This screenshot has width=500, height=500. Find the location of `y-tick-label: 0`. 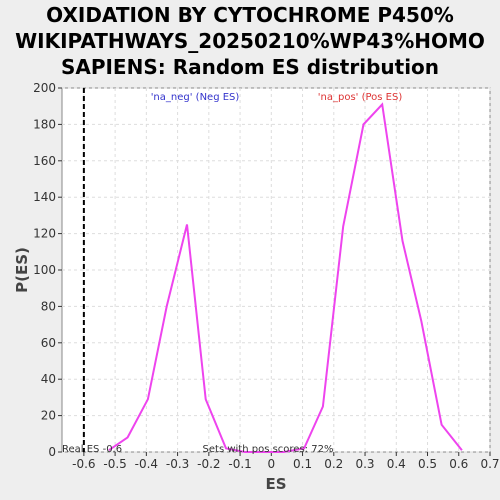

y-tick-label: 0 is located at coordinates (52, 452).